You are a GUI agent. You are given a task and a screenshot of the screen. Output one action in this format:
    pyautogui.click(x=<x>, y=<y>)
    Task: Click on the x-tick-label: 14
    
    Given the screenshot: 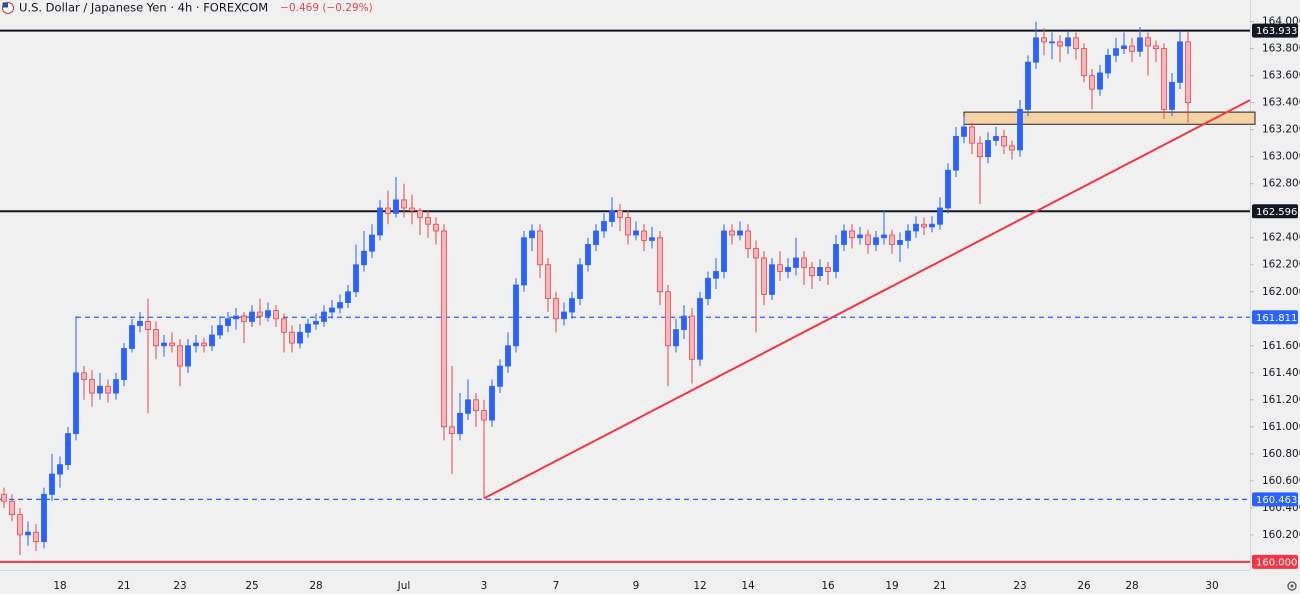 What is the action you would take?
    pyautogui.click(x=748, y=586)
    